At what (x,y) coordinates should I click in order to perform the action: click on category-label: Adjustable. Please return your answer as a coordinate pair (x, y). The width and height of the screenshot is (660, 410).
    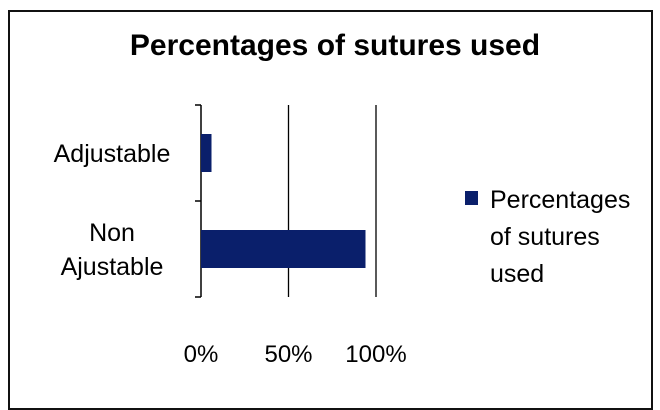
    Looking at the image, I should click on (112, 154).